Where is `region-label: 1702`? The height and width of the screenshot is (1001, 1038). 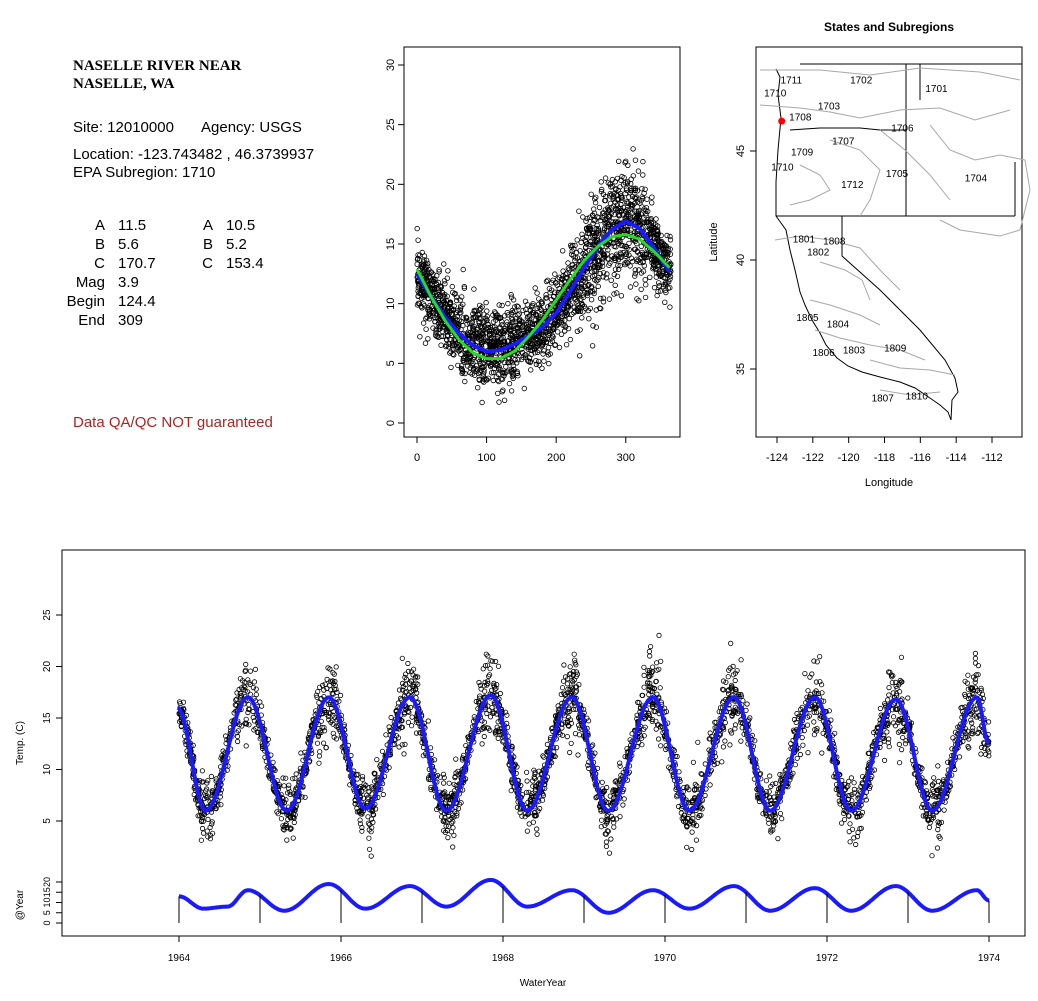 region-label: 1702 is located at coordinates (861, 80).